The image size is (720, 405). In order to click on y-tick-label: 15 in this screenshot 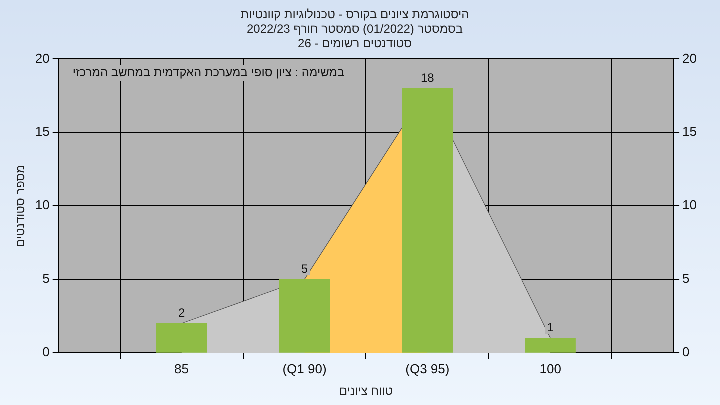, I will do `click(42, 132)`.